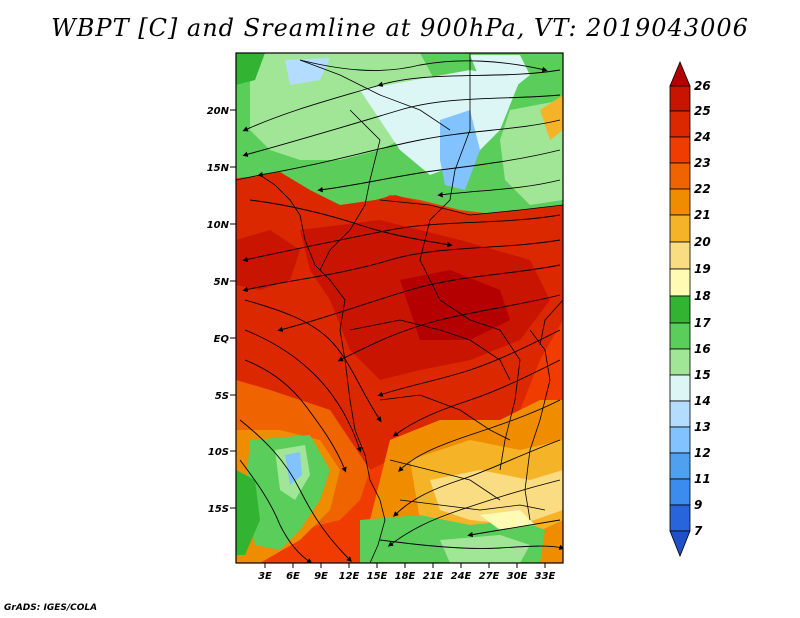 This screenshot has width=800, height=618. I want to click on colorbar, so click(680, 309).